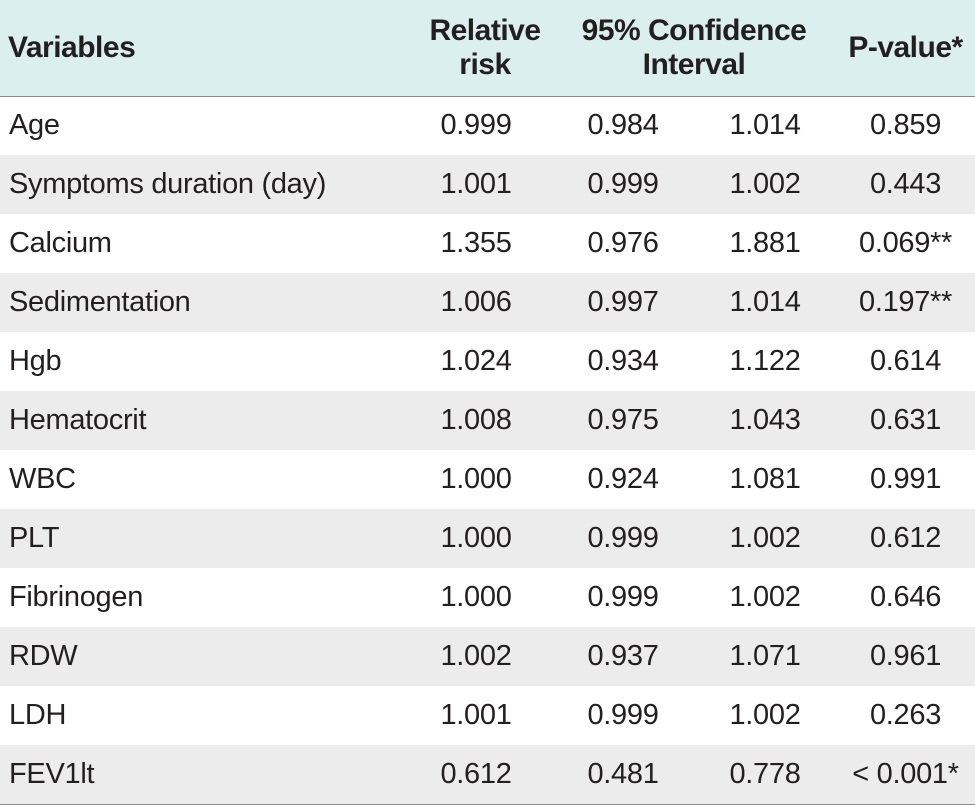  I want to click on p-value-cell: 0.263, so click(905, 715).